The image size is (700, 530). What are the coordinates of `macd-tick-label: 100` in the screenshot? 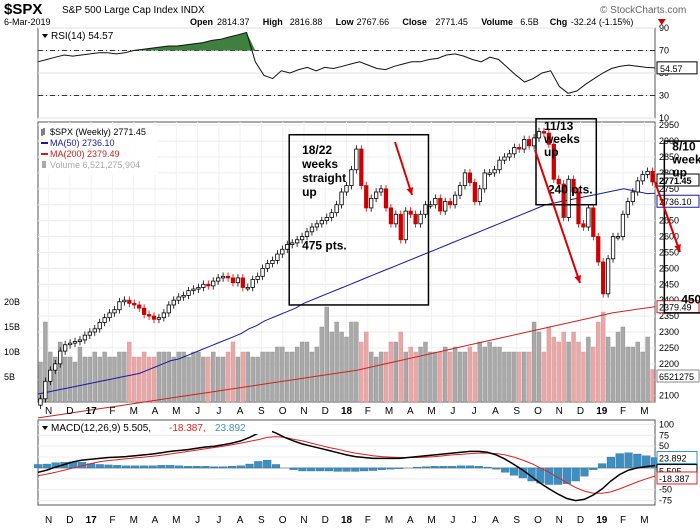 It's located at (666, 424).